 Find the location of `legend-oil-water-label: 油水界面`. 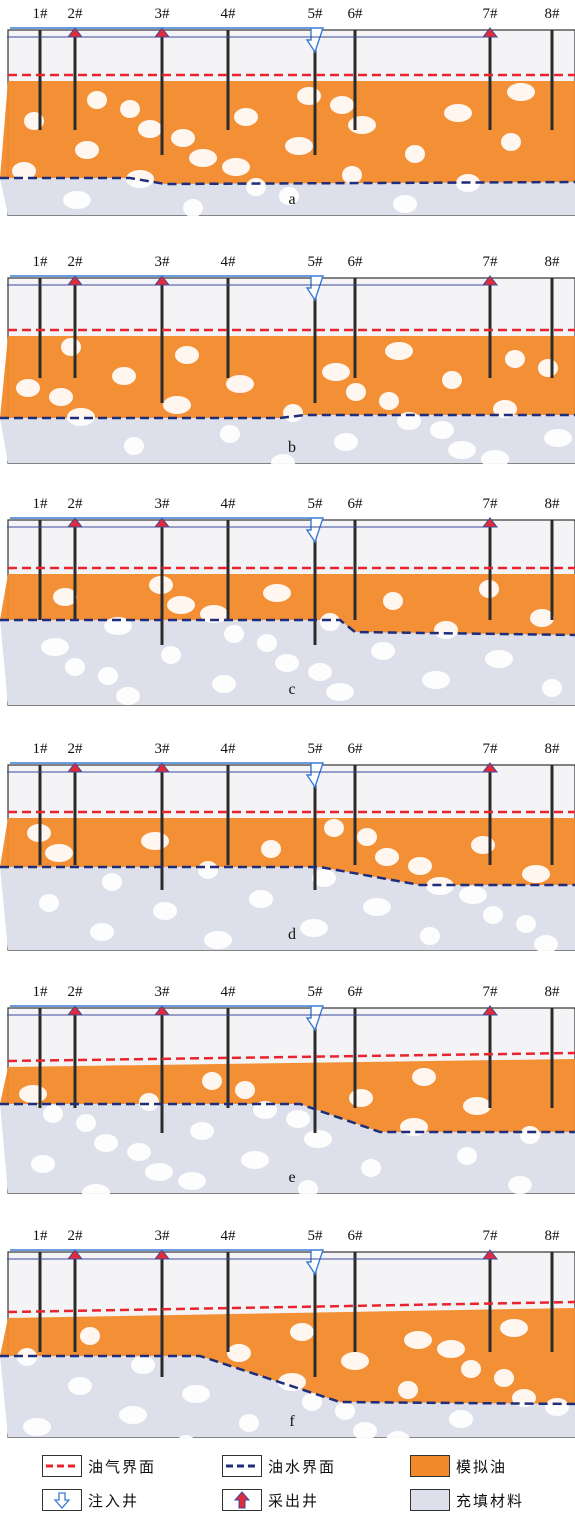

legend-oil-water-label: 油水界面 is located at coordinates (302, 1466).